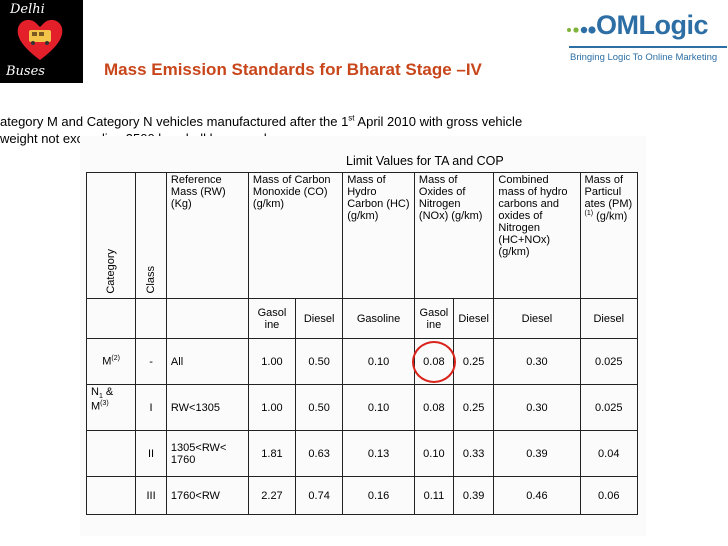 Image resolution: width=728 pixels, height=546 pixels. Describe the element at coordinates (378, 235) in the screenshot. I see `header-hc: Mass of Hydro Carbon (HC) (g/km)` at that location.